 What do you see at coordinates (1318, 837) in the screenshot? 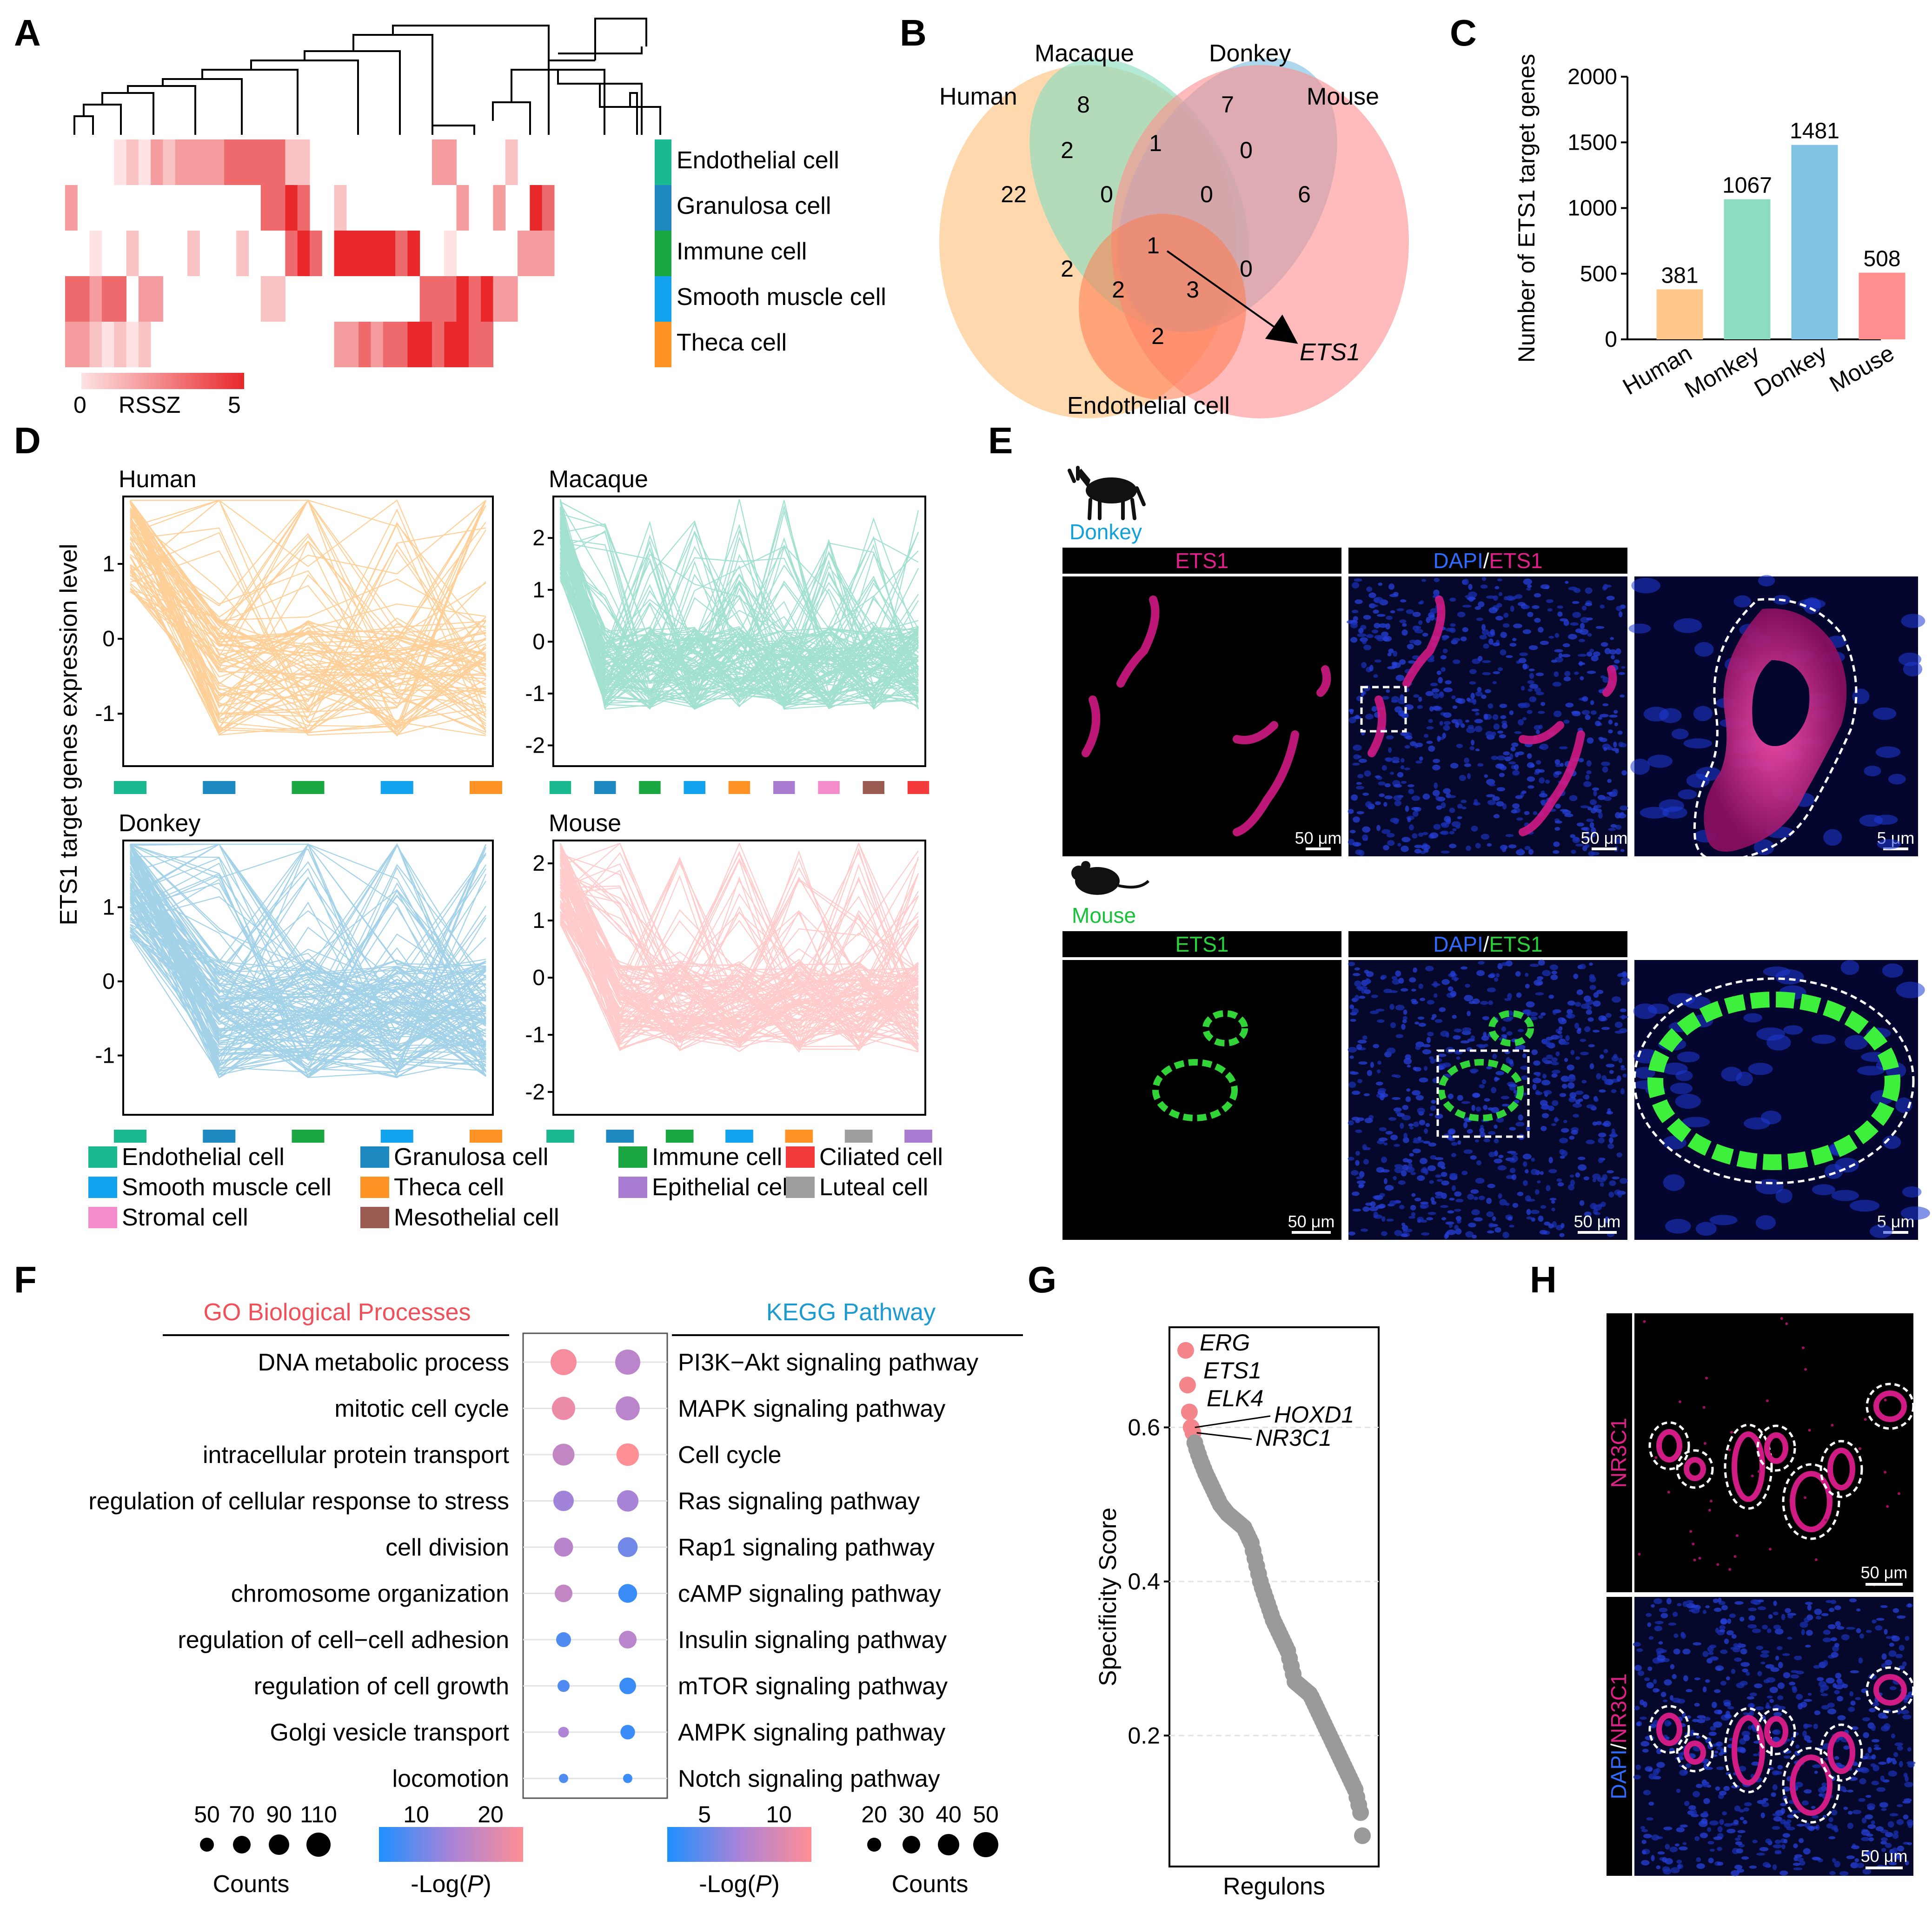
I see `scale-label: 50 μm` at bounding box center [1318, 837].